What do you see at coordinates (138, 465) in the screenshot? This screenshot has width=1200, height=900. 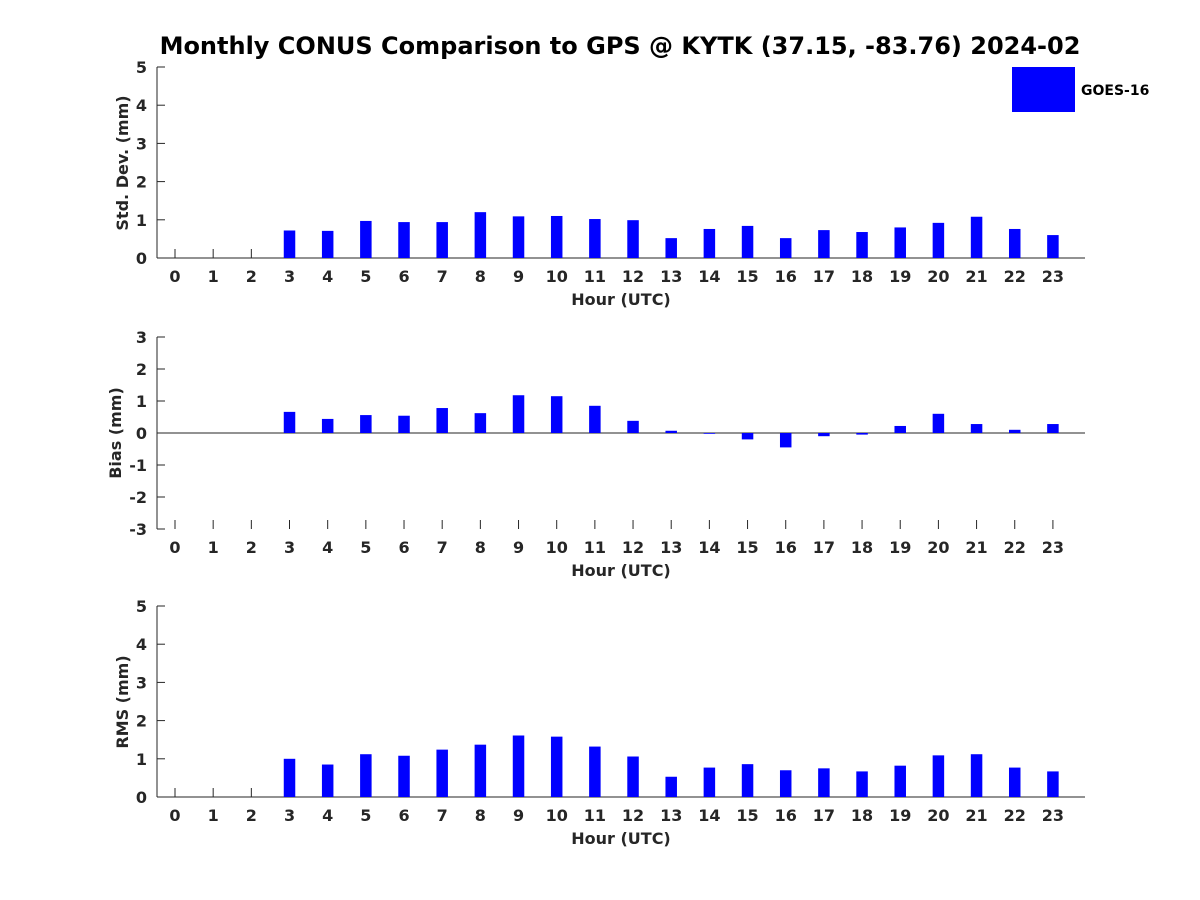 I see `y-tick-label: -1` at bounding box center [138, 465].